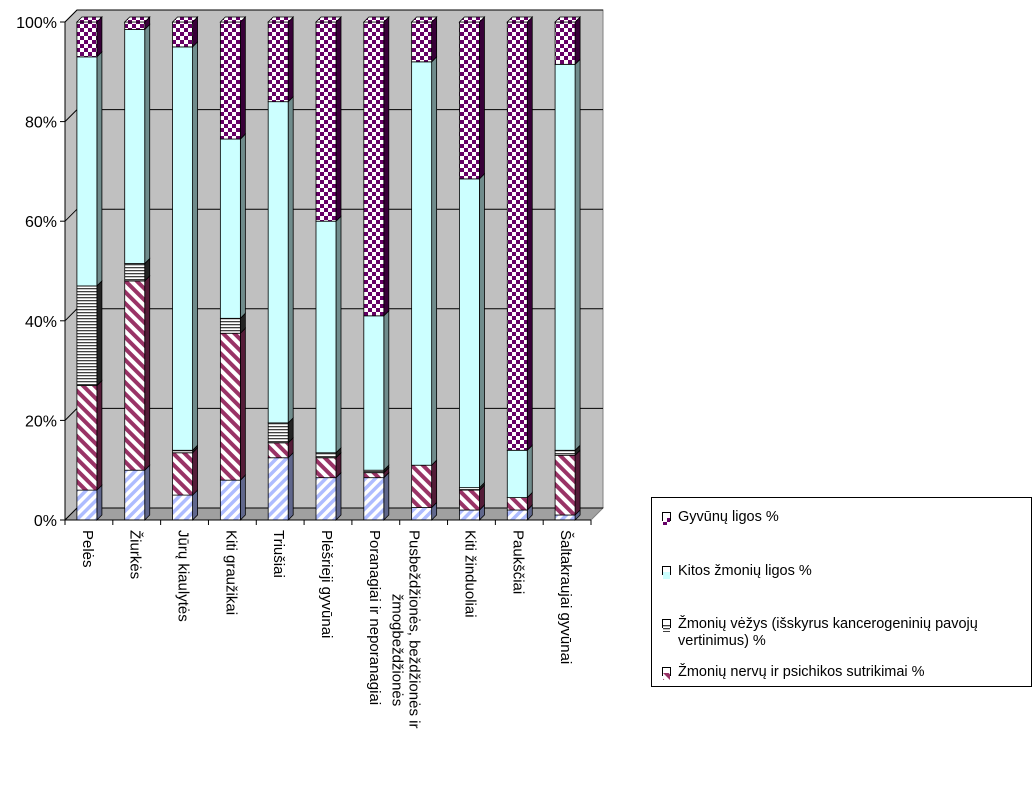  I want to click on category-label: Triušiai, so click(278, 554).